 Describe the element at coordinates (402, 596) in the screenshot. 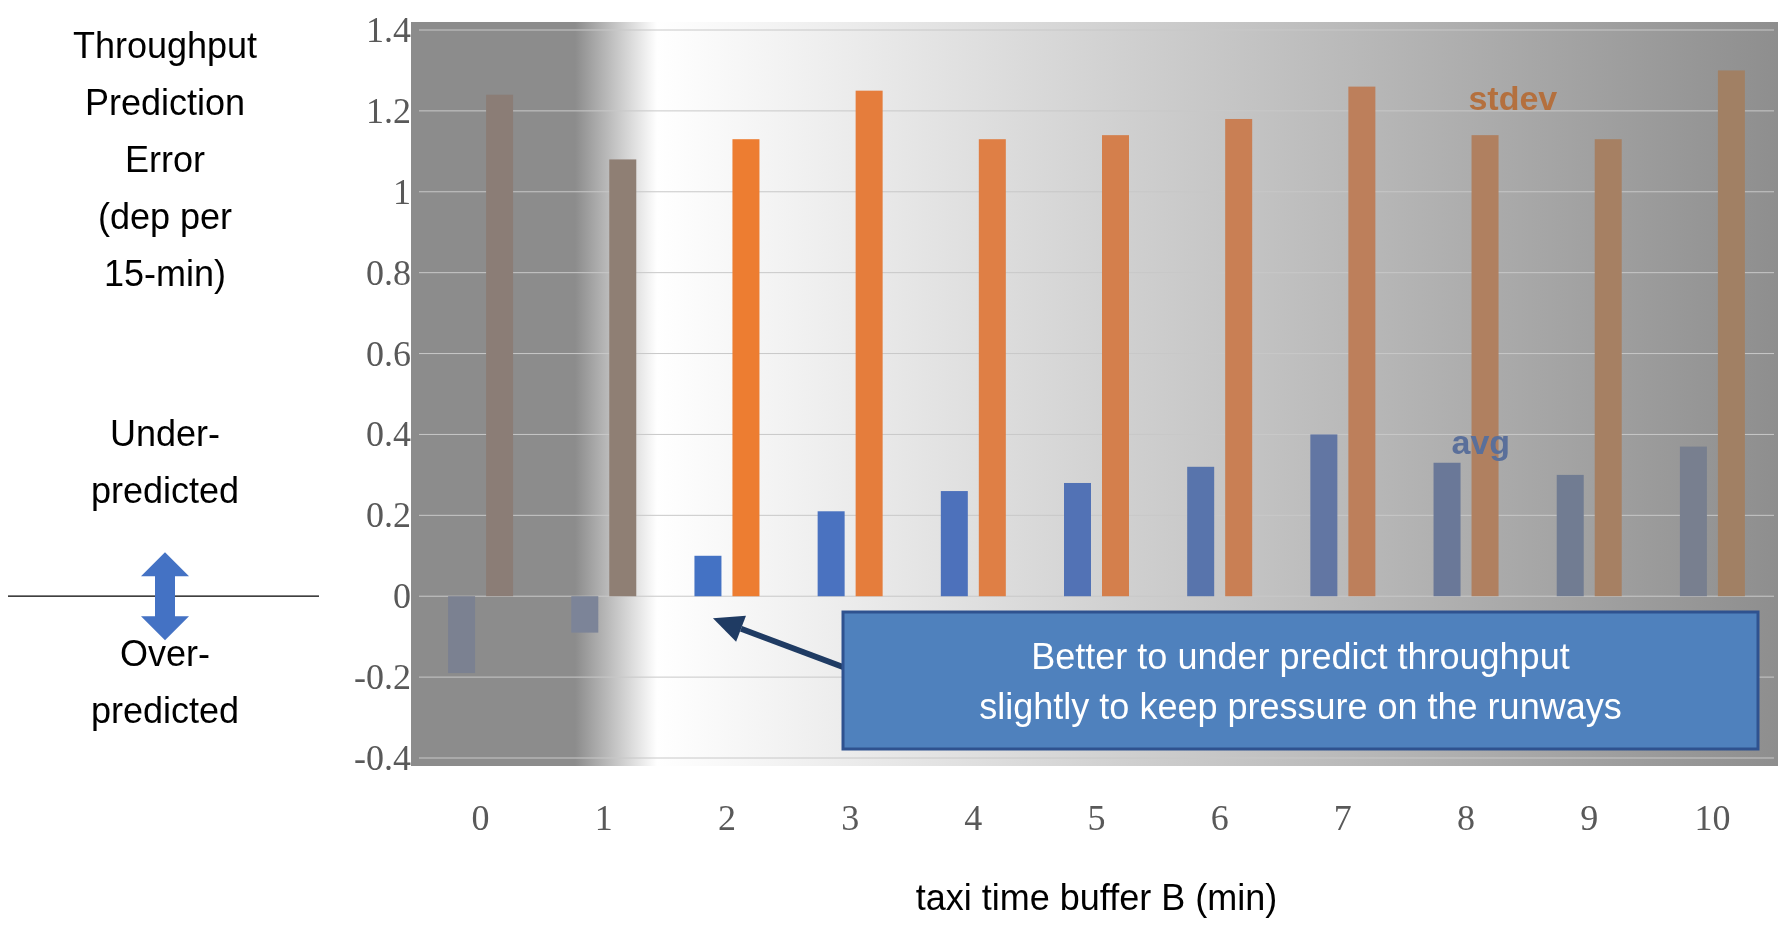

I see `y-tick-label: 0` at that location.